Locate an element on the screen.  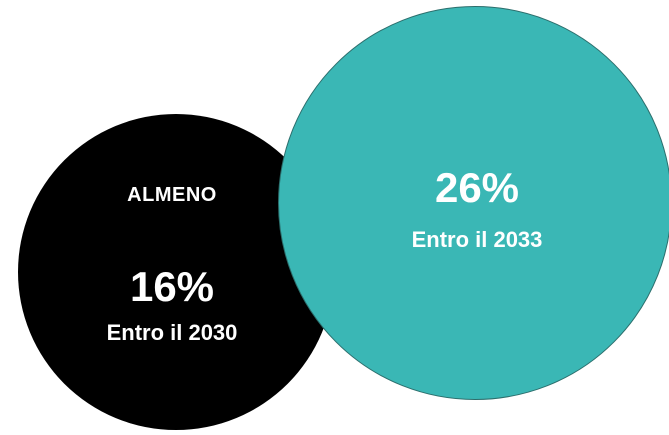
target-2030-value: 16% is located at coordinates (172, 286).